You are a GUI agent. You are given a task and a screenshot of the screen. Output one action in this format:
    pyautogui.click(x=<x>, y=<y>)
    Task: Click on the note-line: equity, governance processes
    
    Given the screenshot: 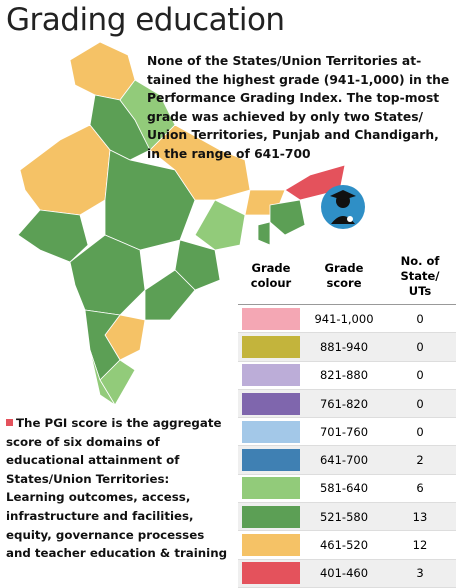 What is the action you would take?
    pyautogui.click(x=116, y=535)
    